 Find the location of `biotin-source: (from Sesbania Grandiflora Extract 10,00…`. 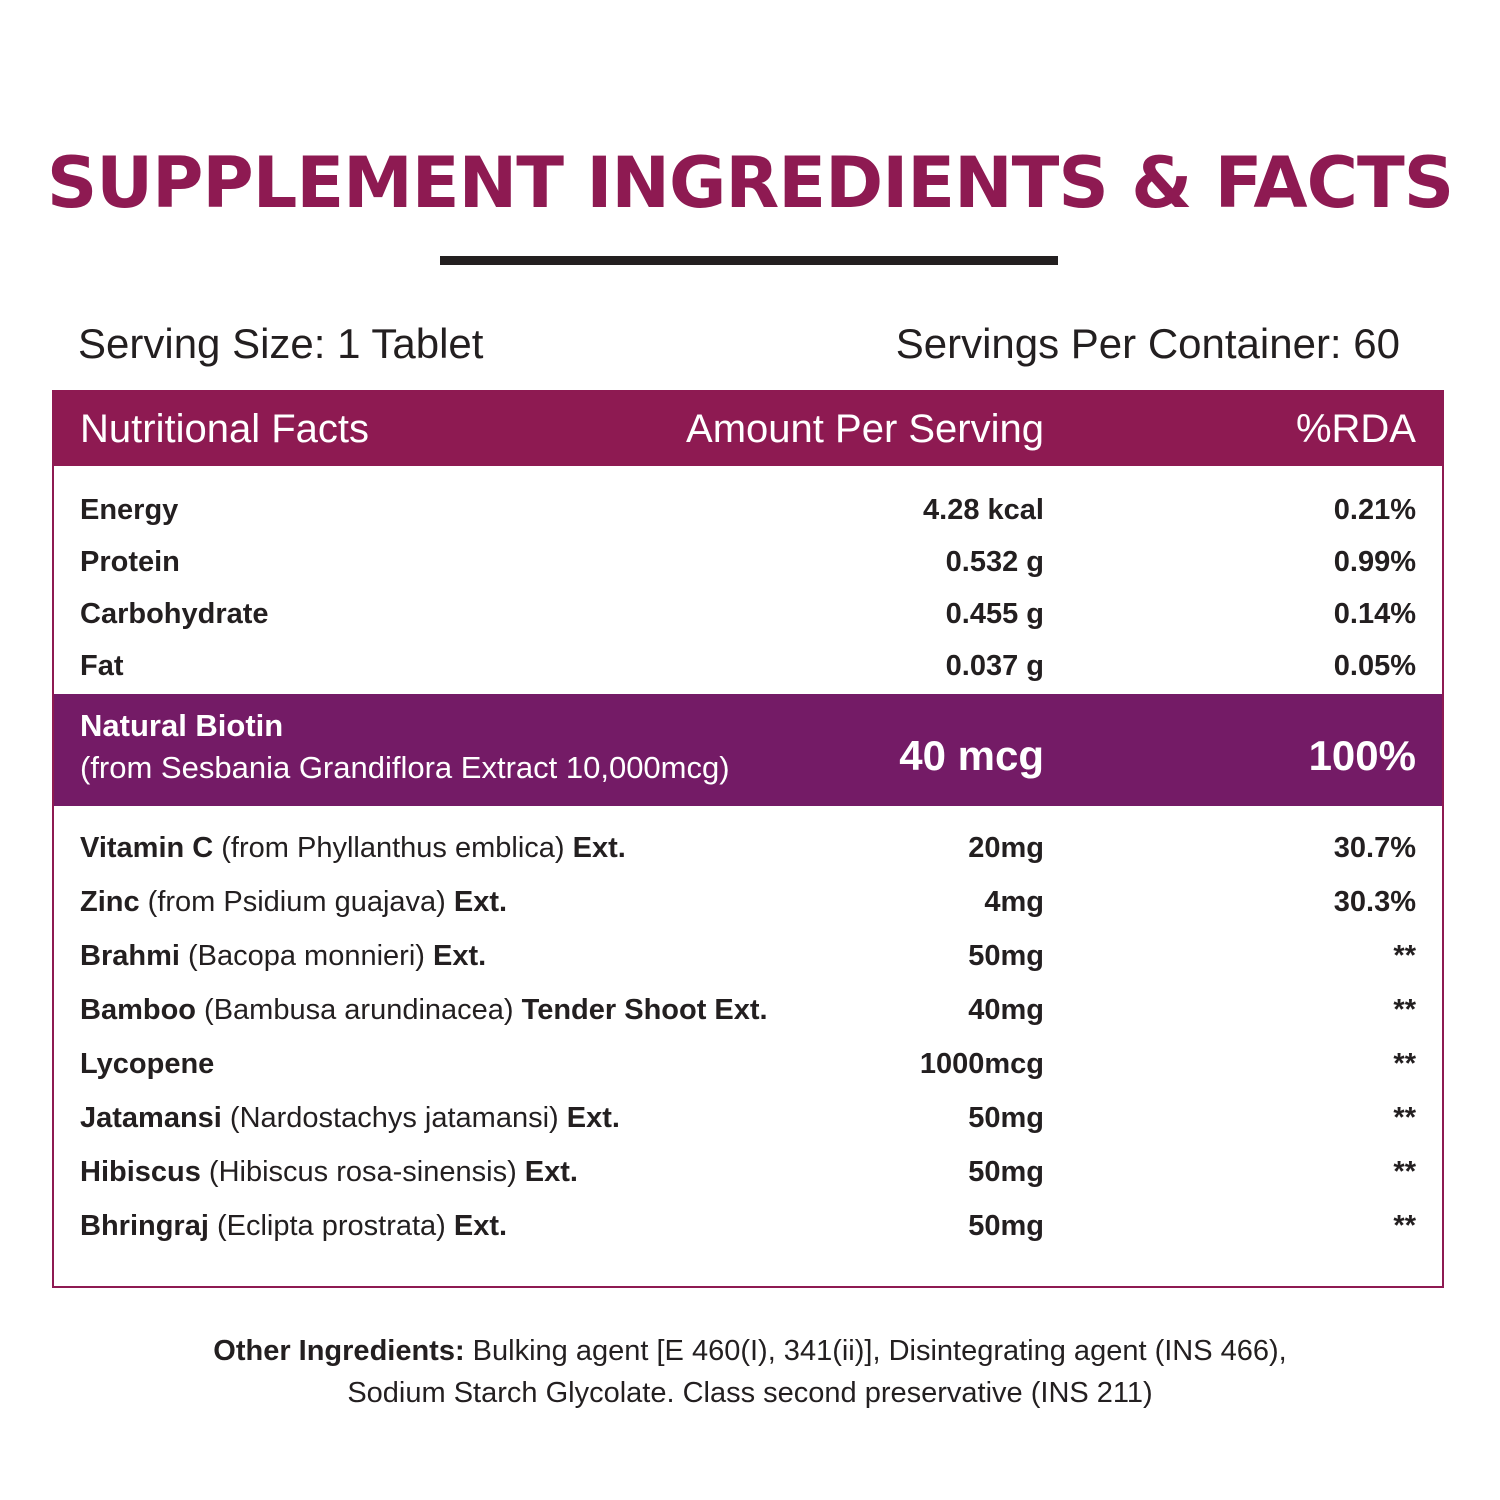

biotin-source: (from Sesbania Grandiflora Extract 10,00… is located at coordinates (405, 767).